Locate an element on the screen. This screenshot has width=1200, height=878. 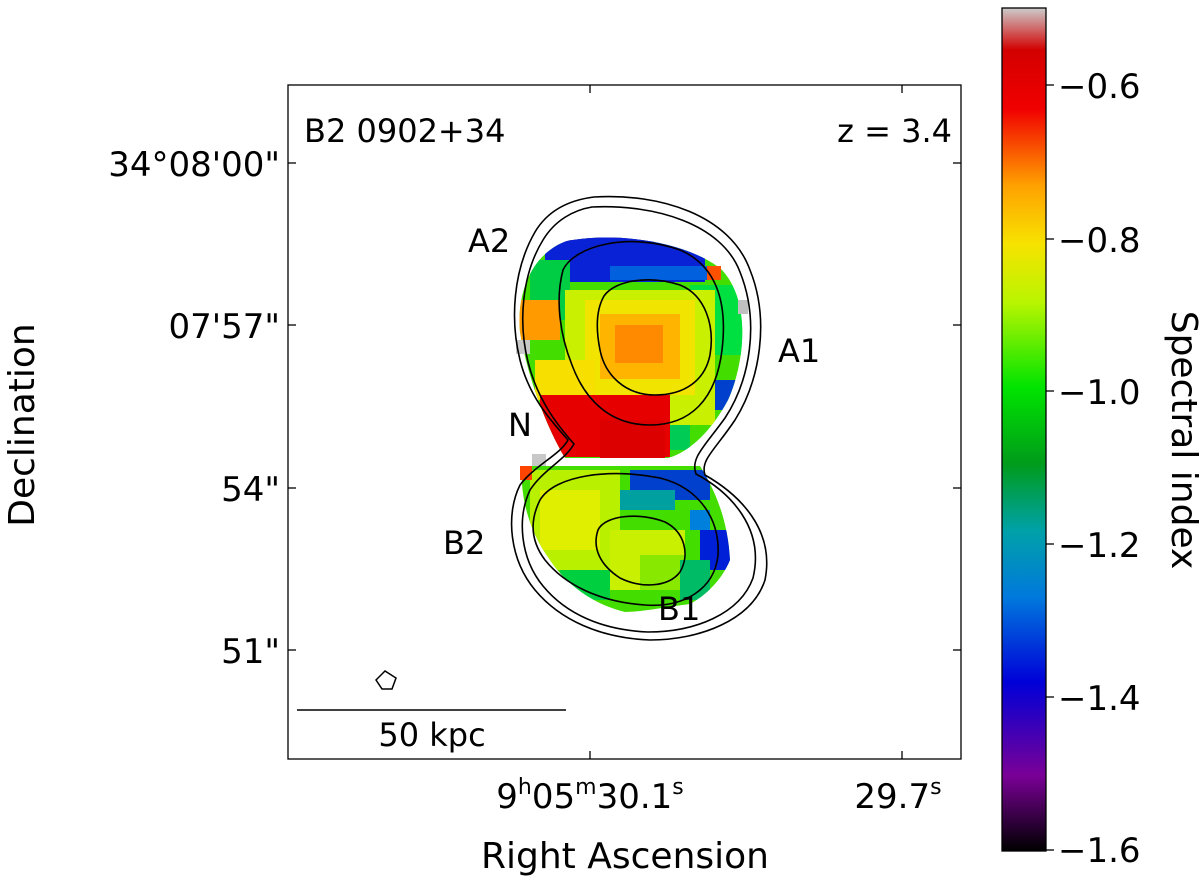
colorbar-tick-1: −0.8 is located at coordinates (1099, 241).